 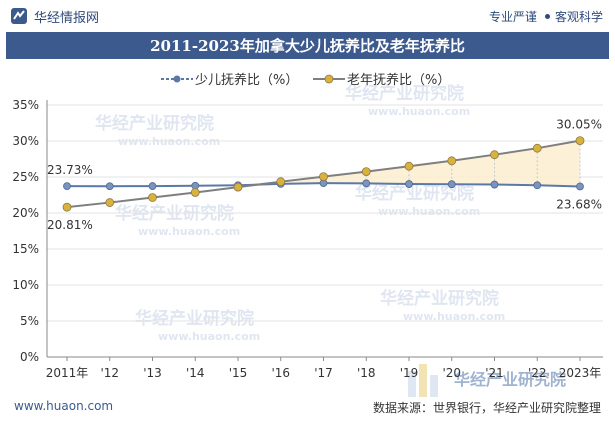 What do you see at coordinates (366, 373) in the screenshot?
I see `x-tick-label: '18` at bounding box center [366, 373].